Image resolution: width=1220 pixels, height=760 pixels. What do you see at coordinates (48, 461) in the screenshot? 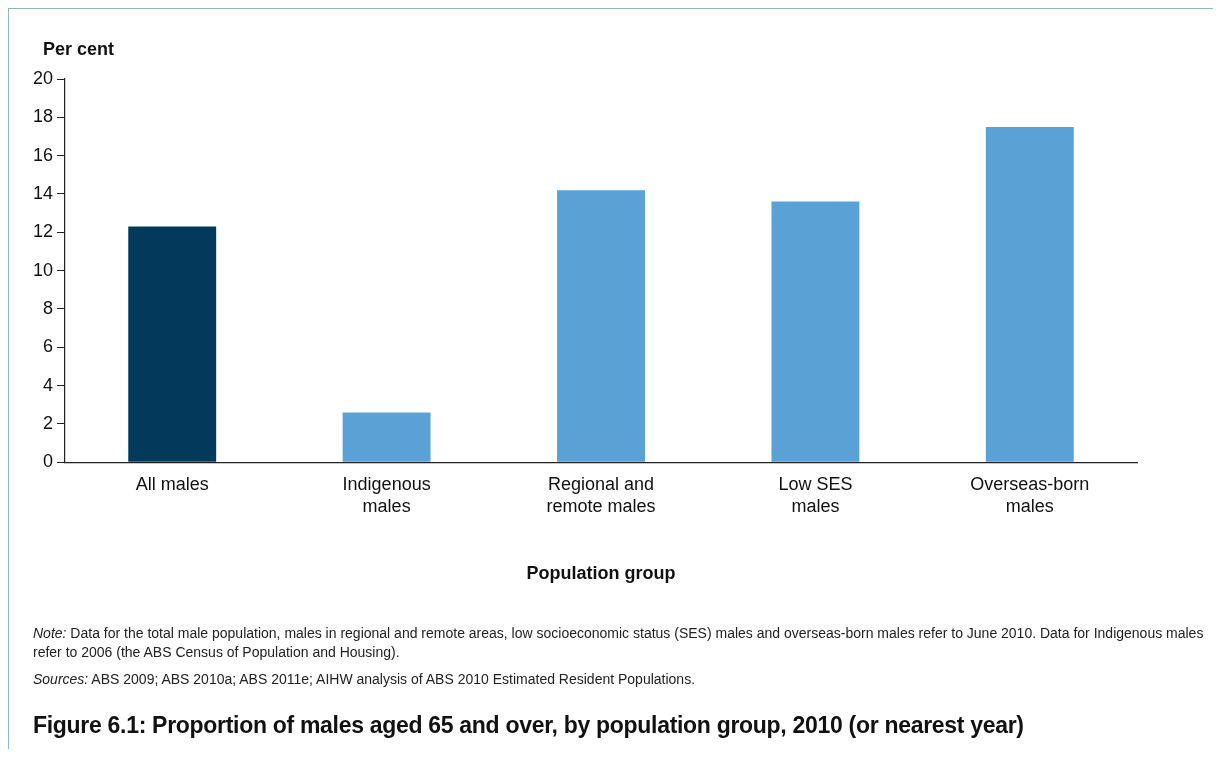
I see `y-tick-label: 0` at bounding box center [48, 461].